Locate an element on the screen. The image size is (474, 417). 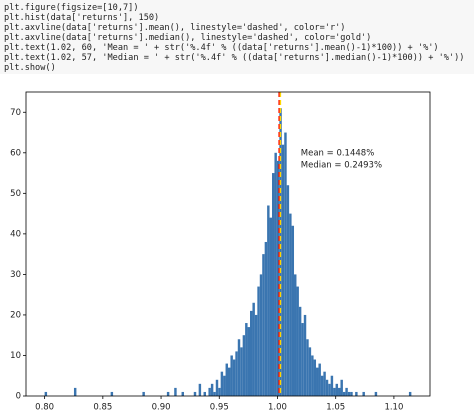
code-line: plt.hist(data['returns'], 150) is located at coordinates (82, 18).